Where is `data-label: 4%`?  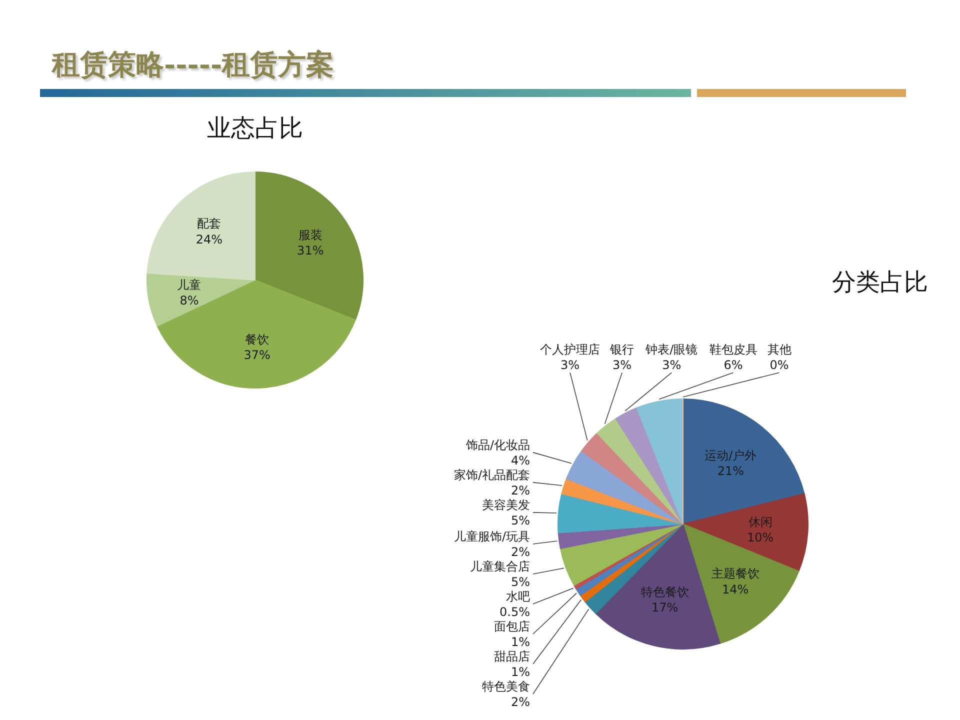 data-label: 4% is located at coordinates (520, 461).